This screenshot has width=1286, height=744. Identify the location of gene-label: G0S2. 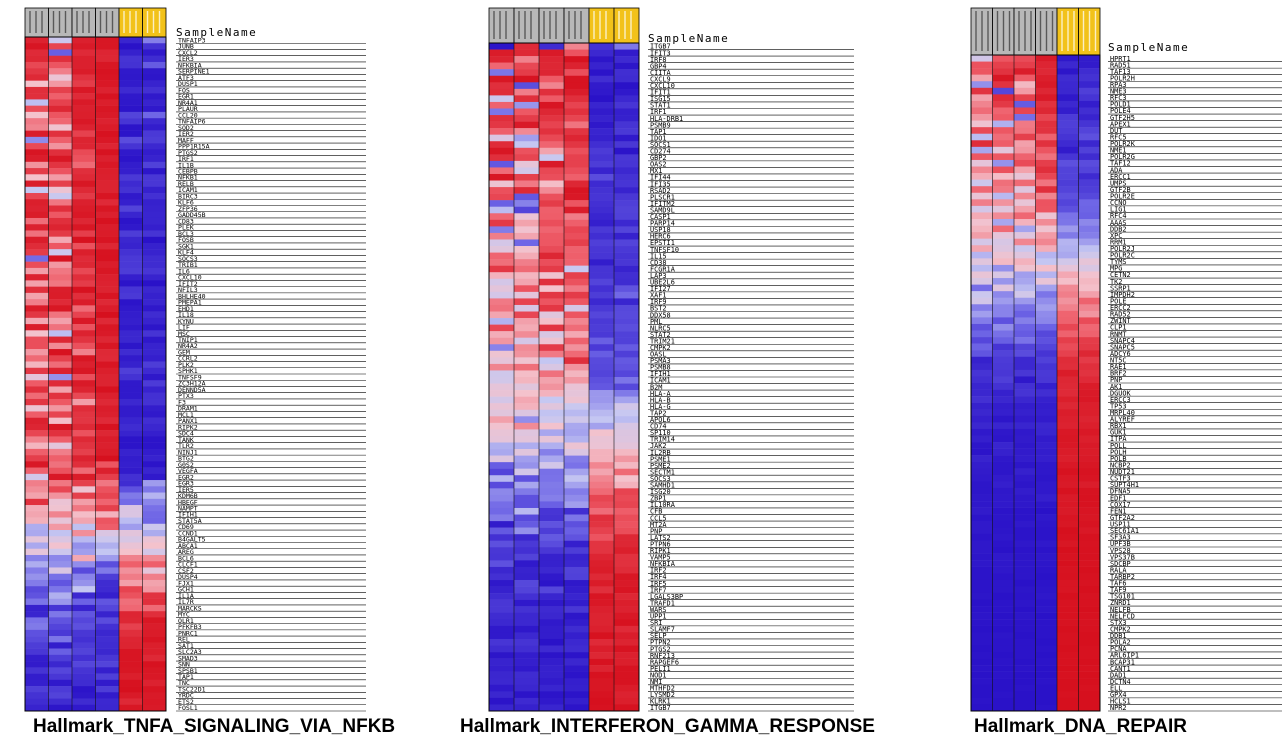
(186, 465).